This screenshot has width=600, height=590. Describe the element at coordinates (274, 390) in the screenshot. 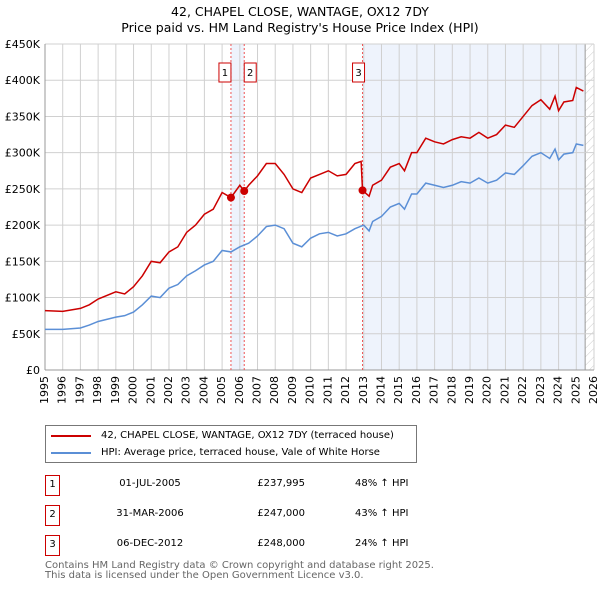

I see `x-tick-label: 2008` at that location.